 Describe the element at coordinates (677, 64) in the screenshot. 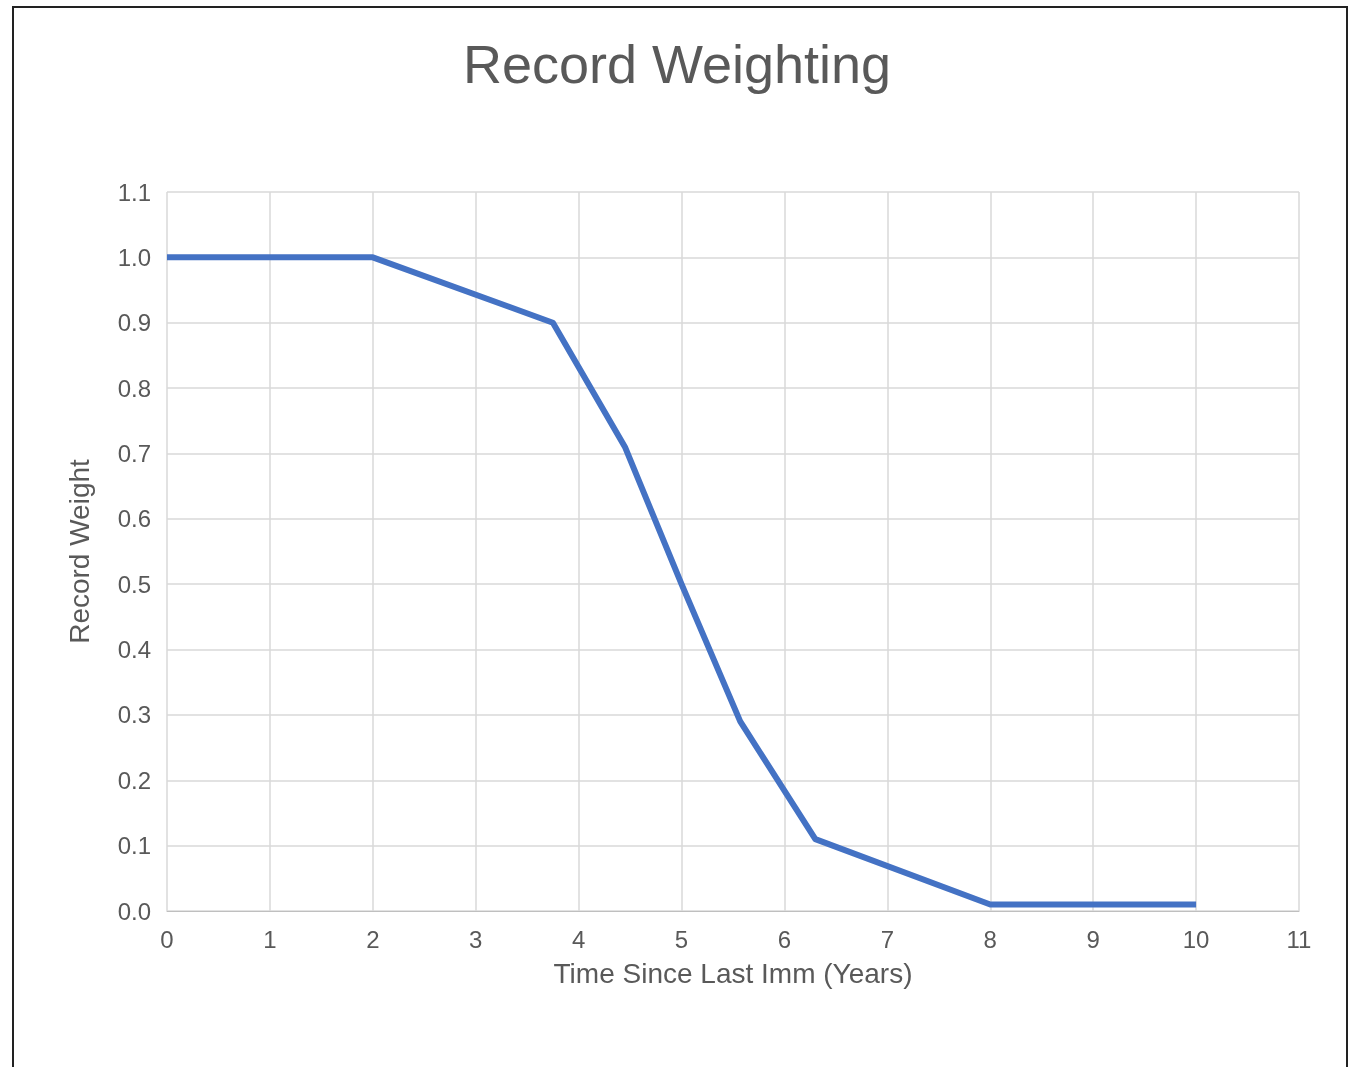

I see `chart-title: Record Weighting` at that location.